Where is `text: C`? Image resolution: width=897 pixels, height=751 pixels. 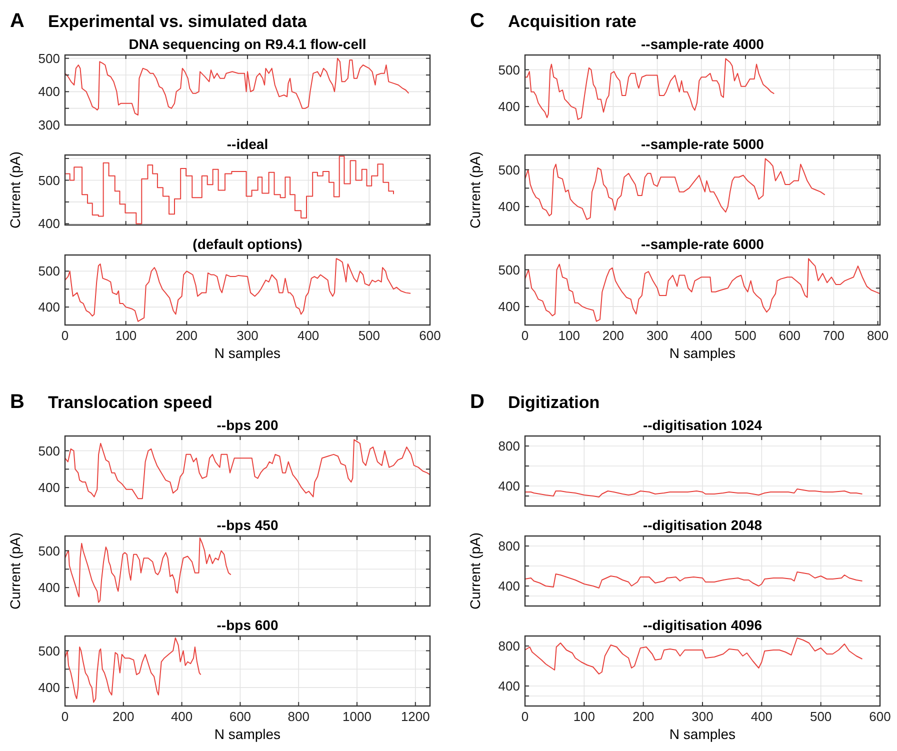 text: C is located at coordinates (477, 21).